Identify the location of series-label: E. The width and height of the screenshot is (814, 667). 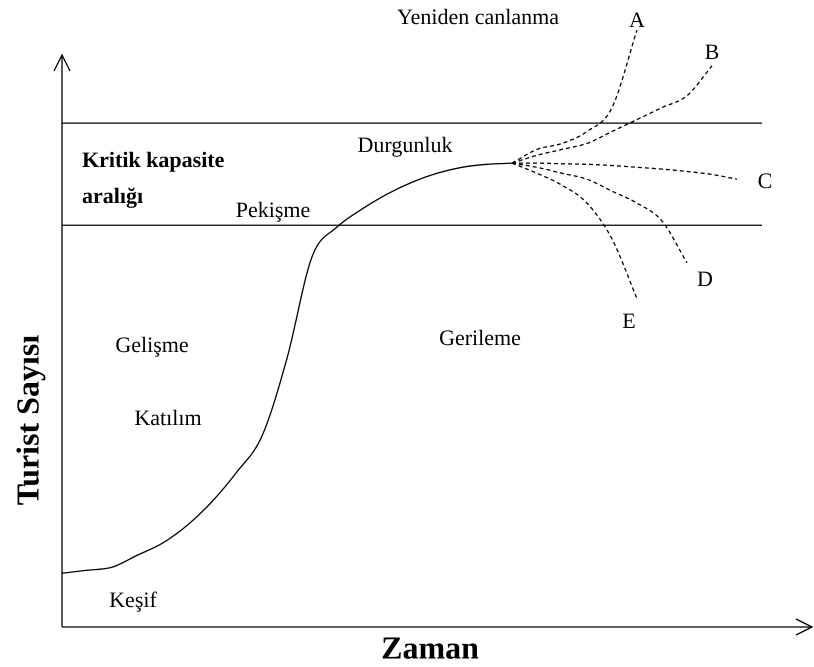
(629, 321).